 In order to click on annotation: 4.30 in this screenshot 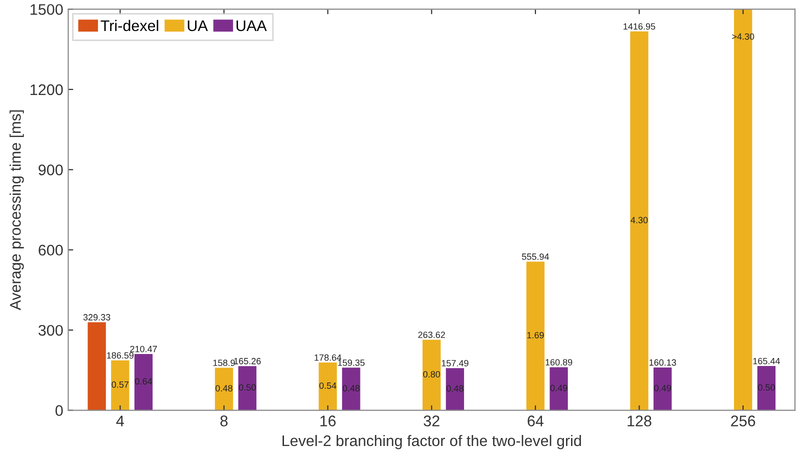, I will do `click(639, 220)`.